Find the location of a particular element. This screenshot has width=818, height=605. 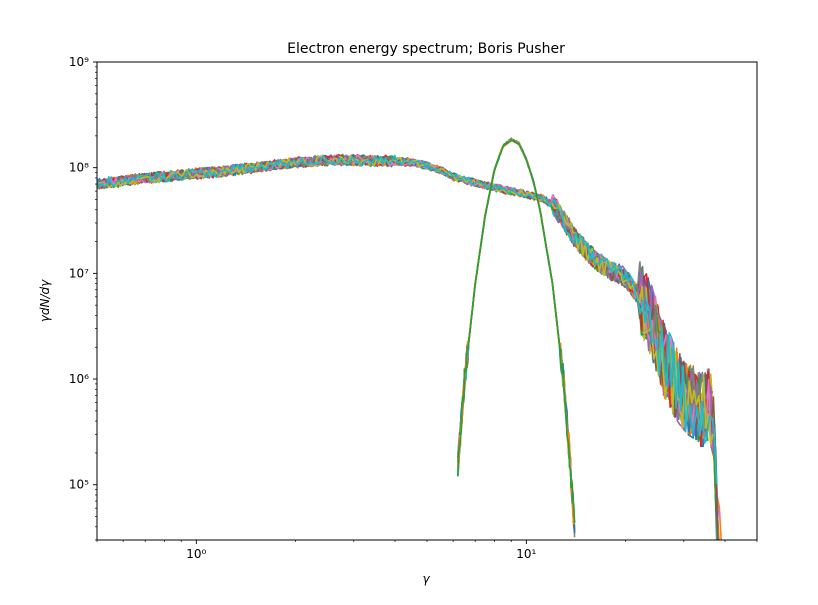

x-axis-label: γ is located at coordinates (426, 579).